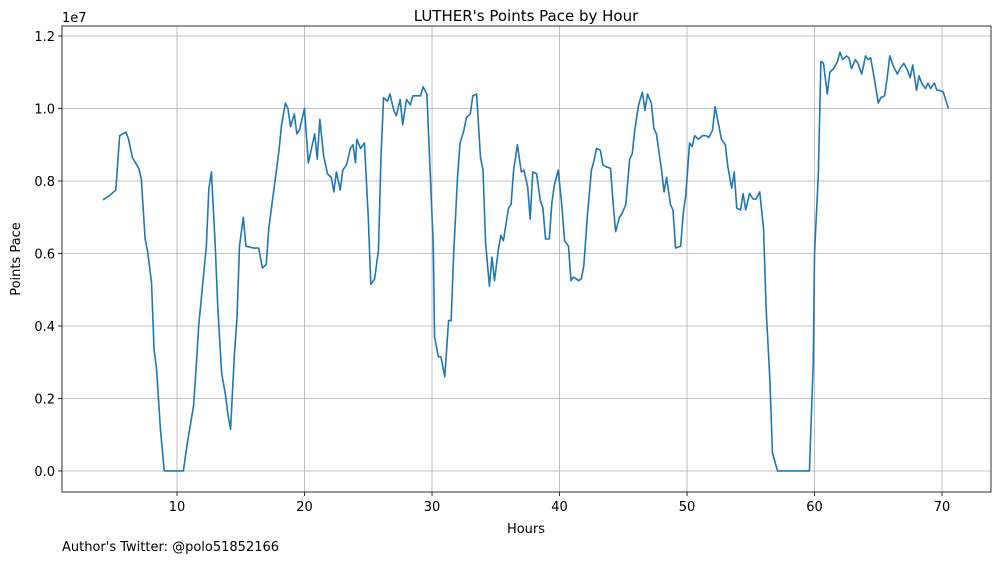  I want to click on y-tick-label: 0.2, so click(44, 399).